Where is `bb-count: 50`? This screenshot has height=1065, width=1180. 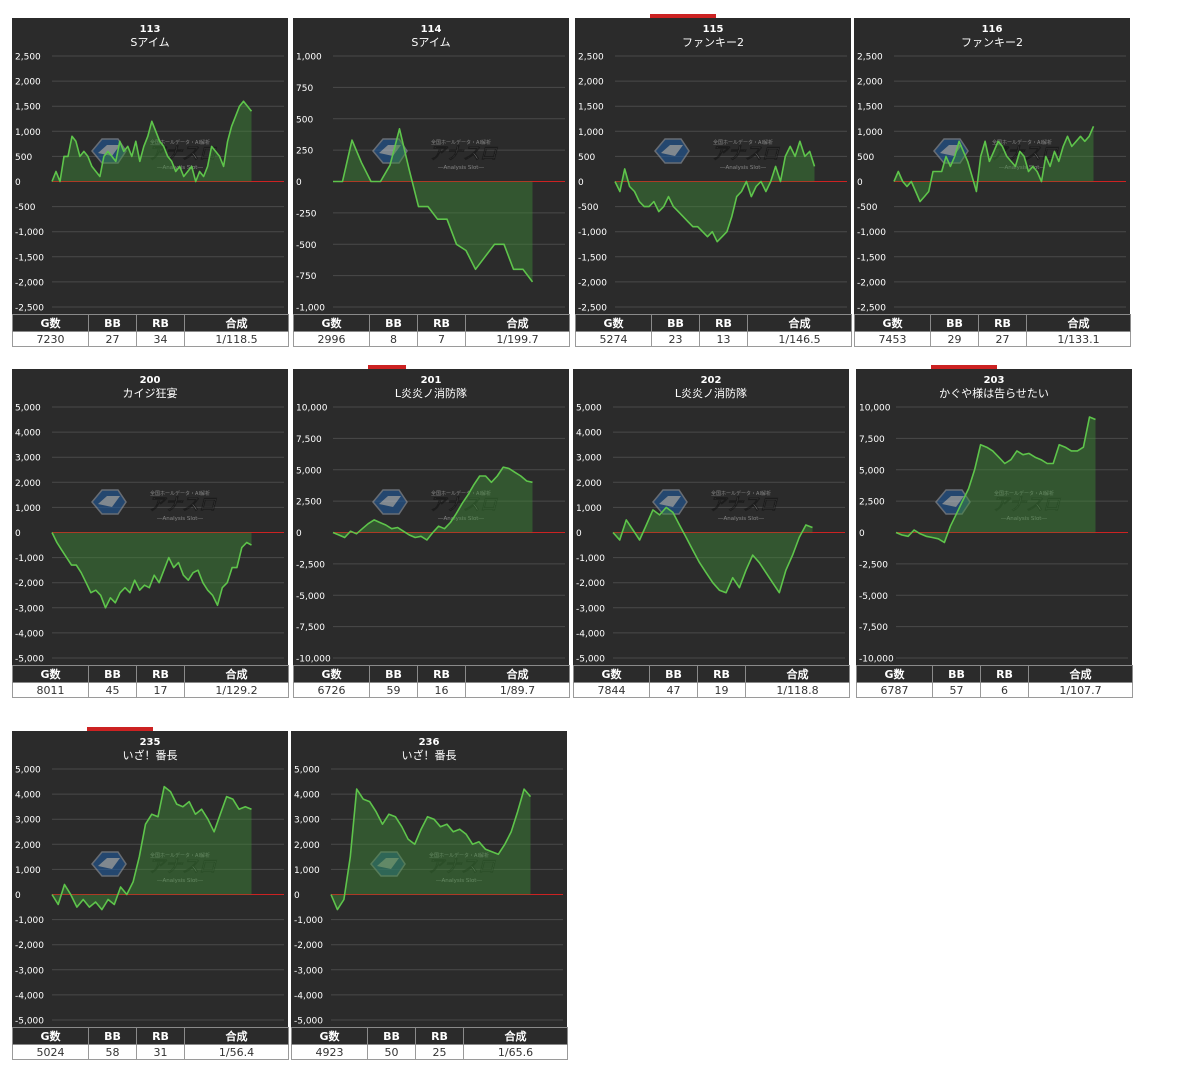
bb-count: 50 is located at coordinates (391, 1052).